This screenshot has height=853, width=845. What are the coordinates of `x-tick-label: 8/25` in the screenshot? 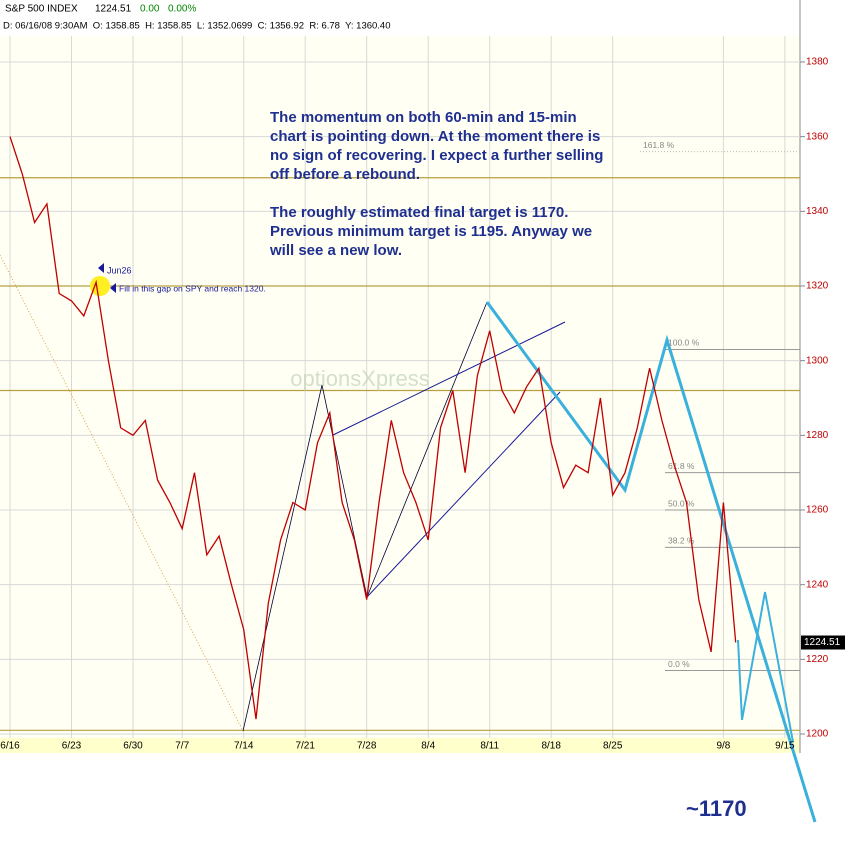 It's located at (613, 746).